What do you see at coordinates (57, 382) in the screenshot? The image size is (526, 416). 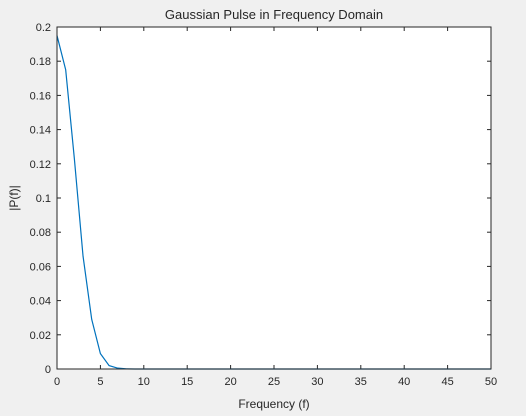 I see `x-tick-label: 0` at bounding box center [57, 382].